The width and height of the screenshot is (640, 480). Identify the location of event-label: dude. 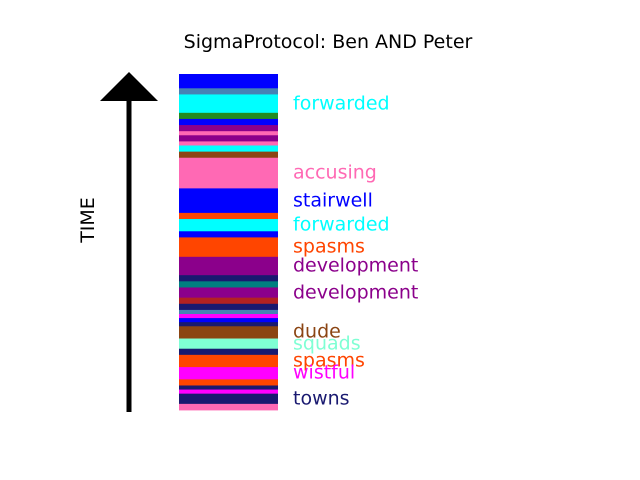
(317, 331).